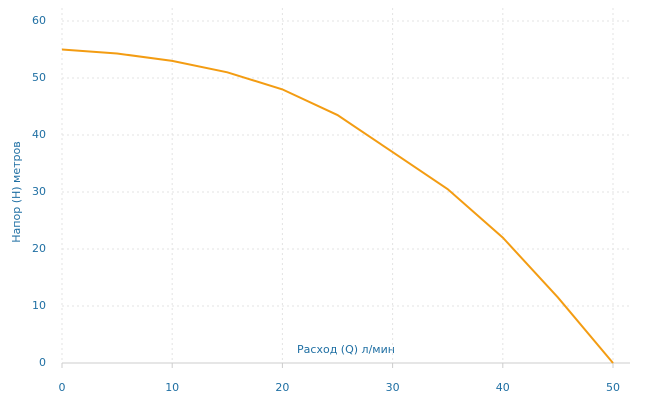  What do you see at coordinates (62, 387) in the screenshot?
I see `x-tick-label: 0` at bounding box center [62, 387].